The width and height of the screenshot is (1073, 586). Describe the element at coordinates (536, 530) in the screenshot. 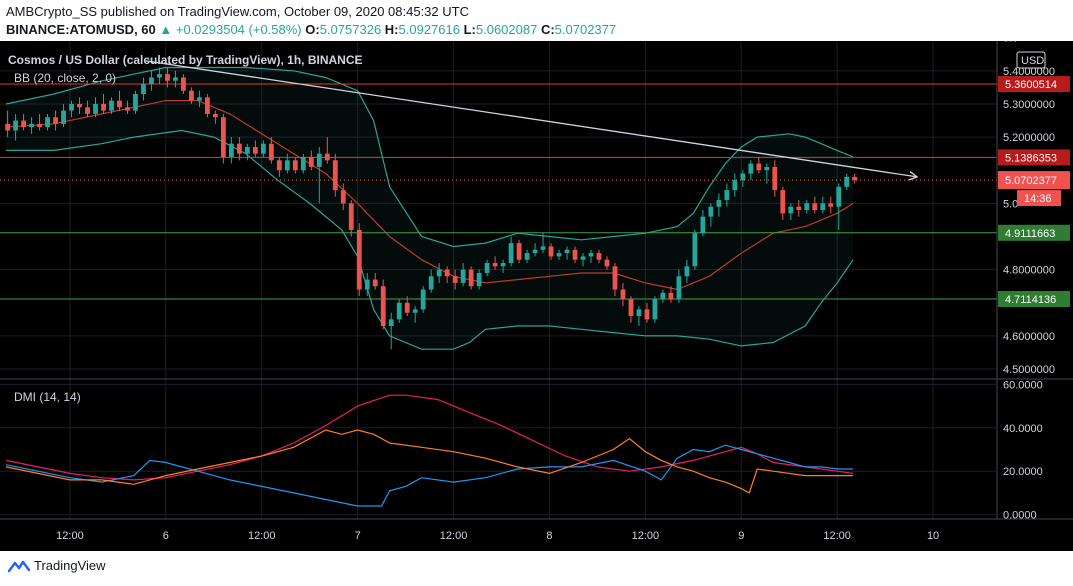

I see `time-axis: 12:00 6 12:00 7 12:00 8 12:00 9 12:00 10` at that location.